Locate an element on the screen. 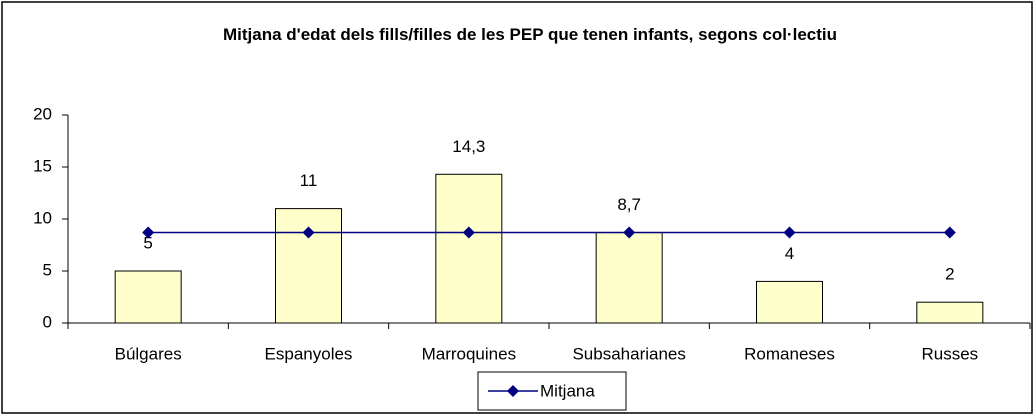 This screenshot has height=416, width=1036. x-tick-label: Subsaharianes is located at coordinates (628, 353).